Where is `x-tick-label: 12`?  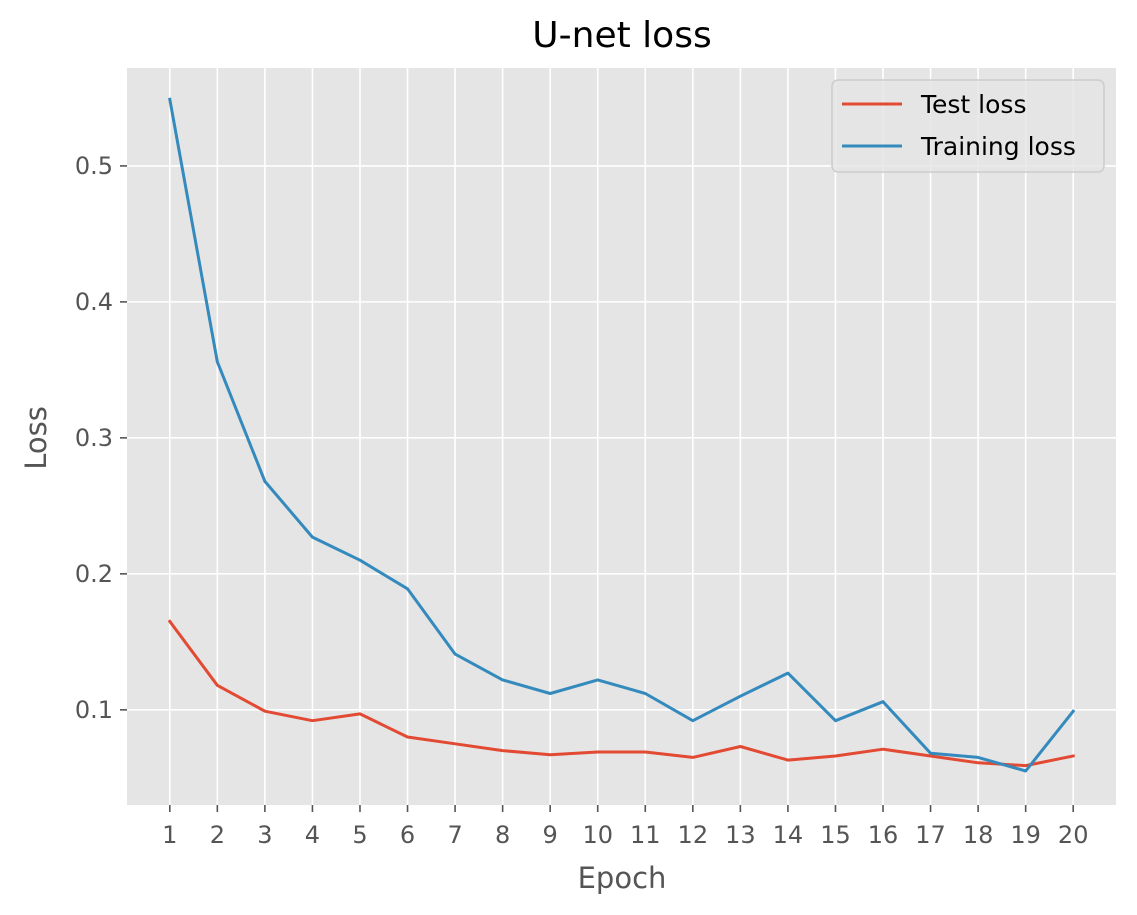
x-tick-label: 12 is located at coordinates (693, 835).